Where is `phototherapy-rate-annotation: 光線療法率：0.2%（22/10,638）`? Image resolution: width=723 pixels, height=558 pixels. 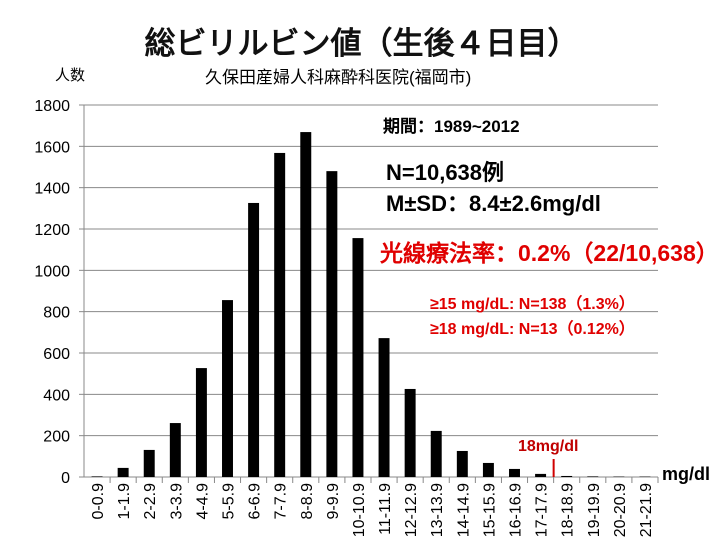 phototherapy-rate-annotation: 光線療法率：0.2%（22/10,638） is located at coordinates (549, 253).